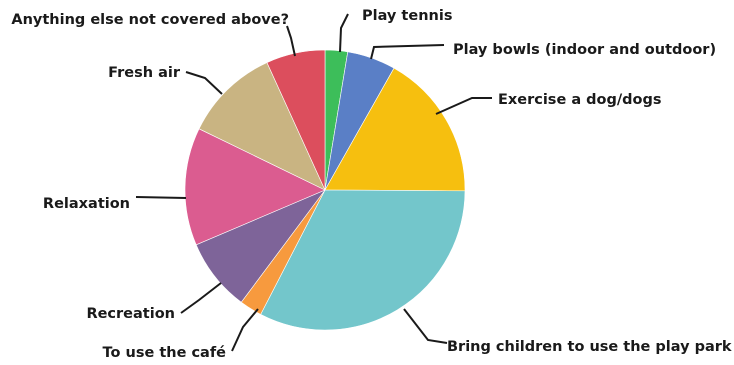 Image resolution: width=734 pixels, height=365 pixels. What do you see at coordinates (580, 100) in the screenshot?
I see `slice-label-exercise-a-dog-dogs: Exercise a dog/dogs` at bounding box center [580, 100].